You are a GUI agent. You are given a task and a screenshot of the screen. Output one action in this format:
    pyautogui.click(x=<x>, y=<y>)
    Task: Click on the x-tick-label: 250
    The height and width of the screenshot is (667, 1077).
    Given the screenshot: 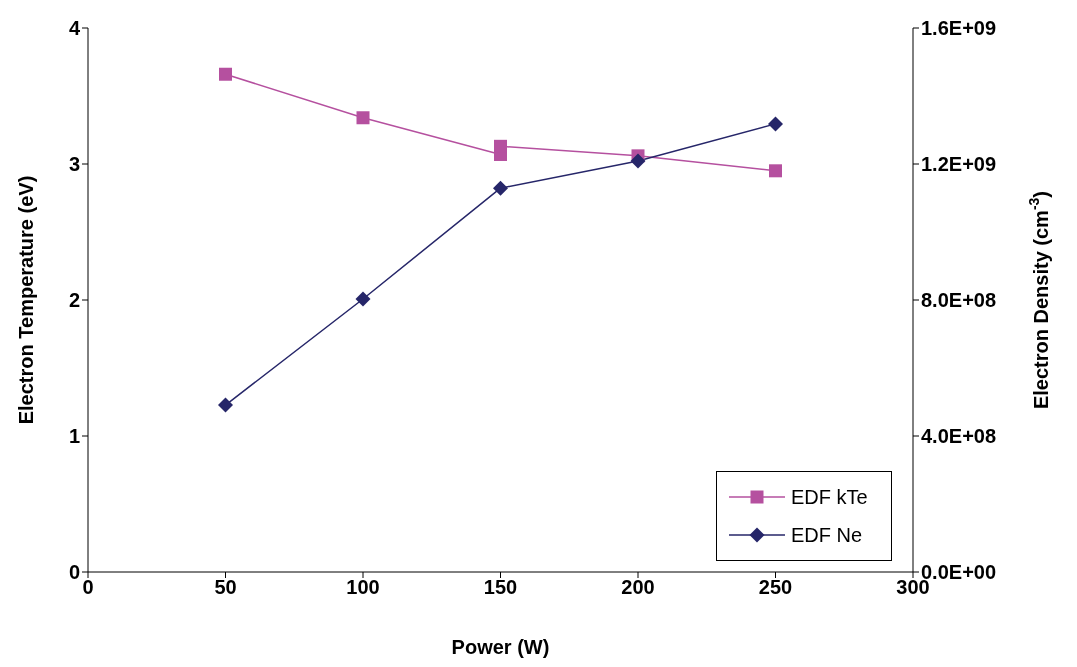 What is the action you would take?
    pyautogui.click(x=775, y=587)
    